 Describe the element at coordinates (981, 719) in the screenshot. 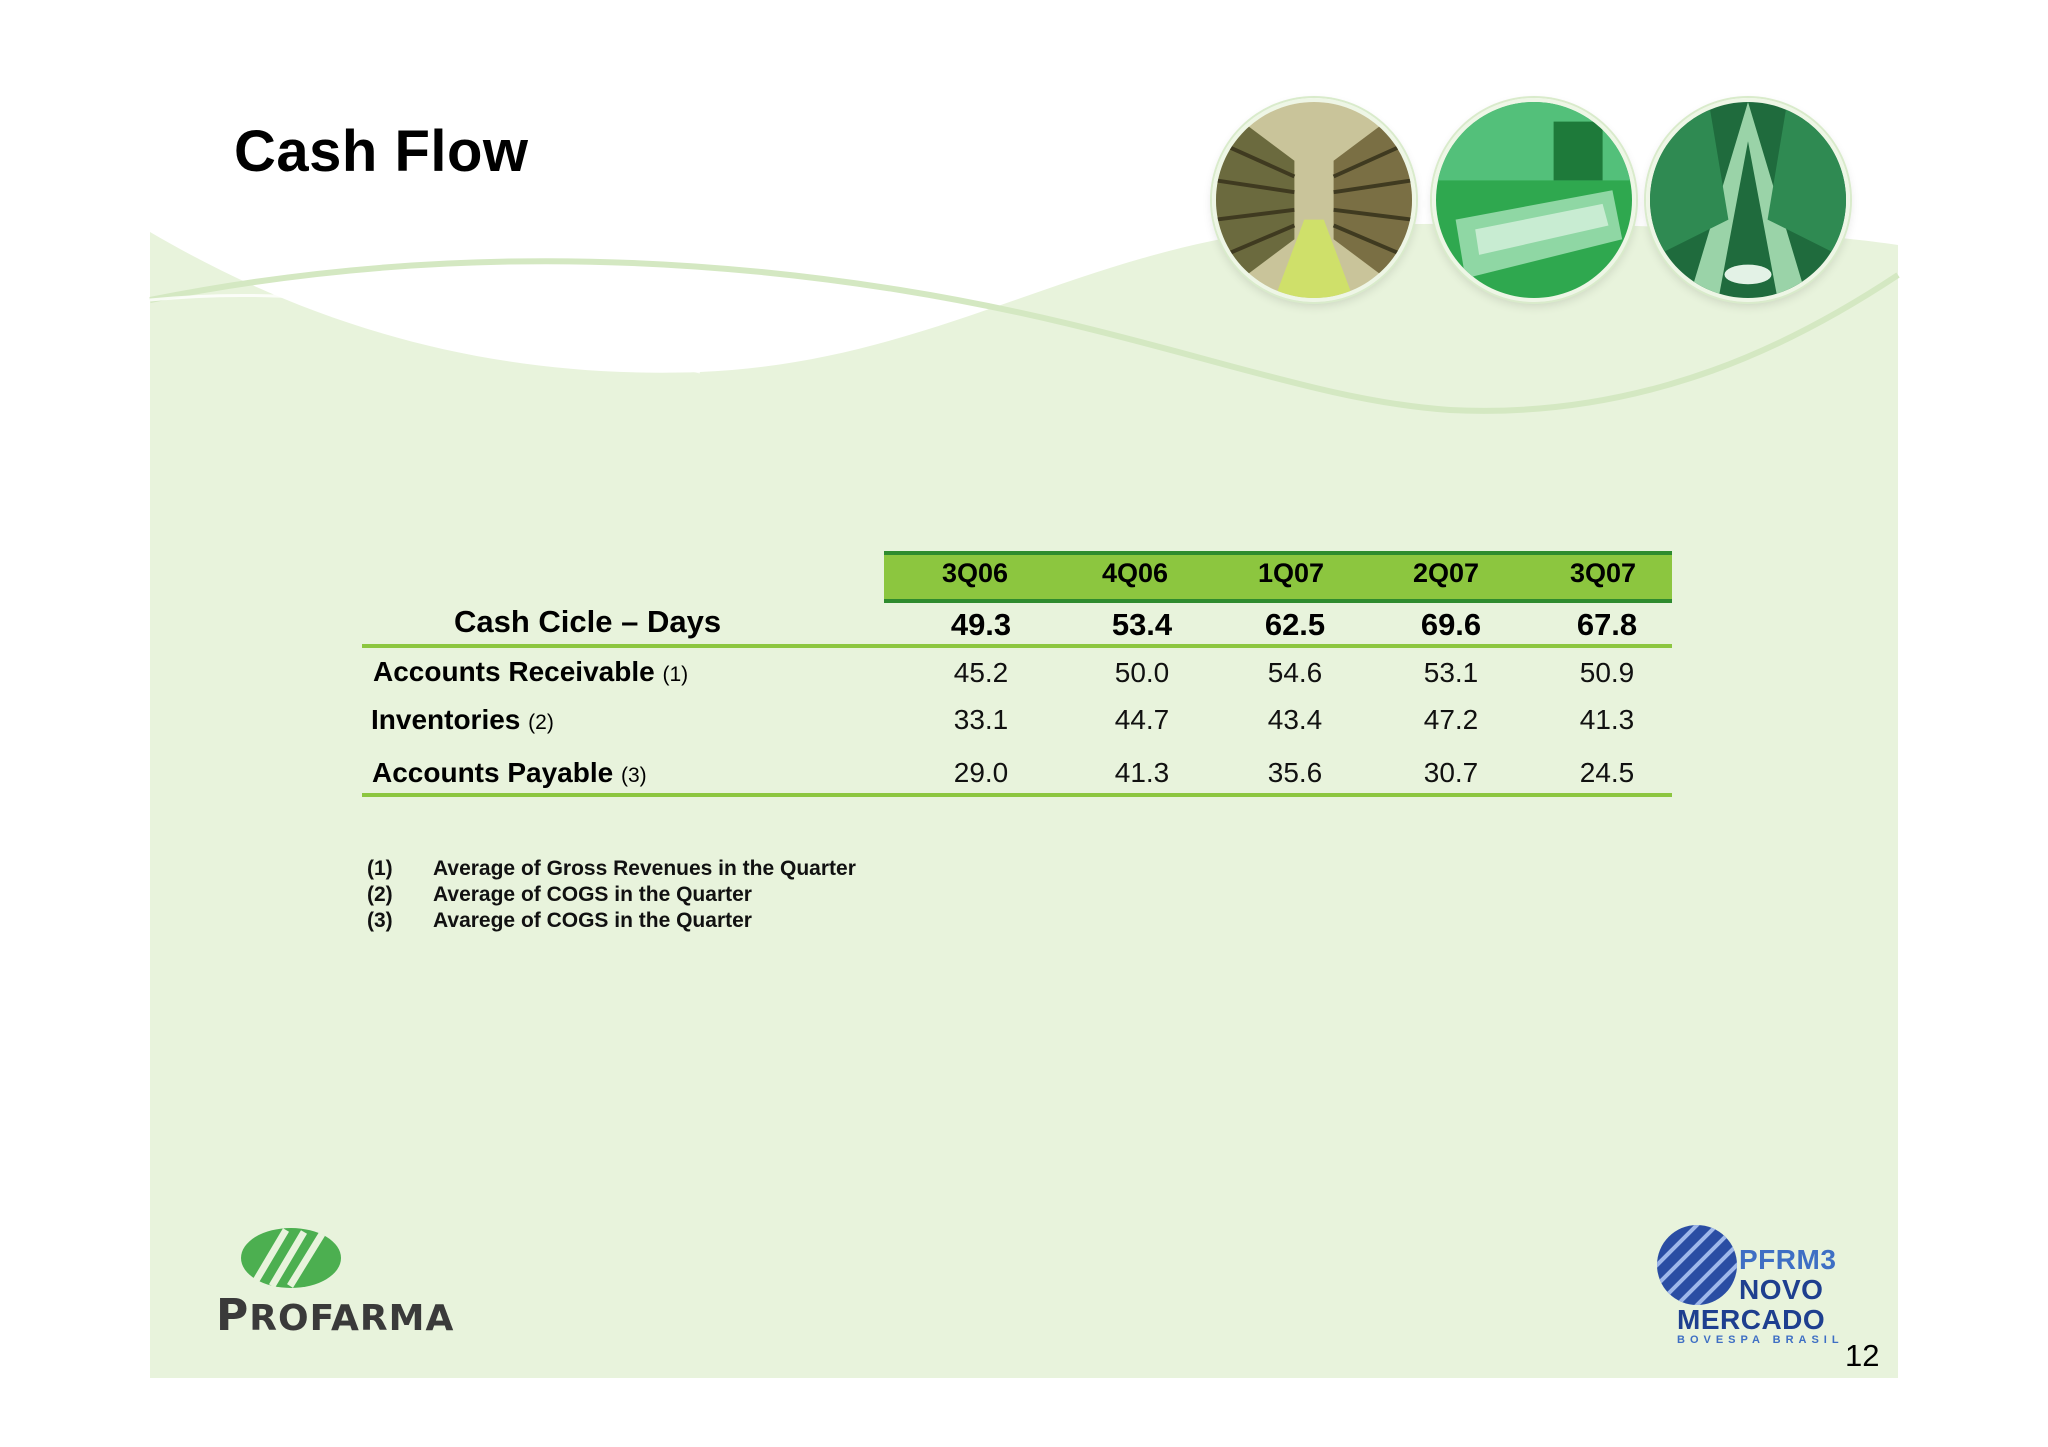

I see `table-cell: 33.1` at that location.